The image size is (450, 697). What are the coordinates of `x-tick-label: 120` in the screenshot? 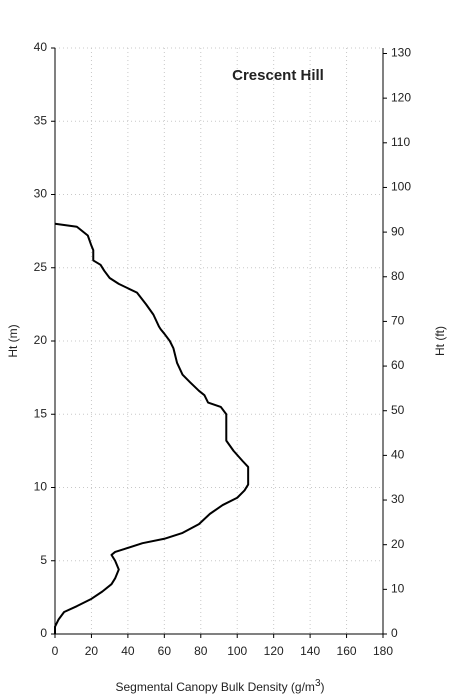 It's located at (274, 651).